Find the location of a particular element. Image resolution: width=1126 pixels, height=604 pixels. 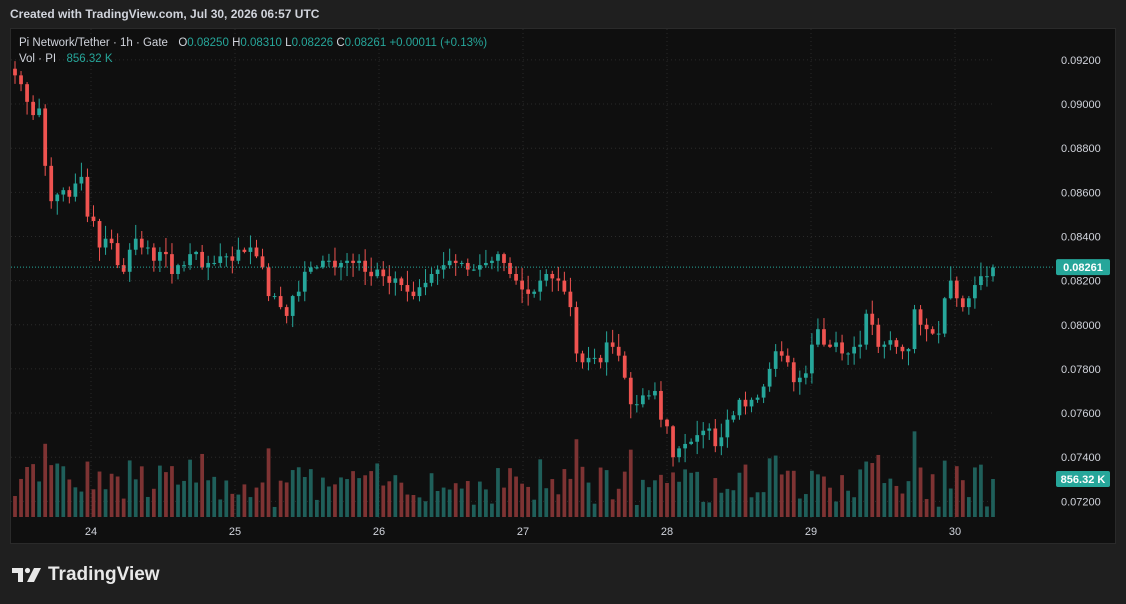

open-label: O is located at coordinates (183, 43).